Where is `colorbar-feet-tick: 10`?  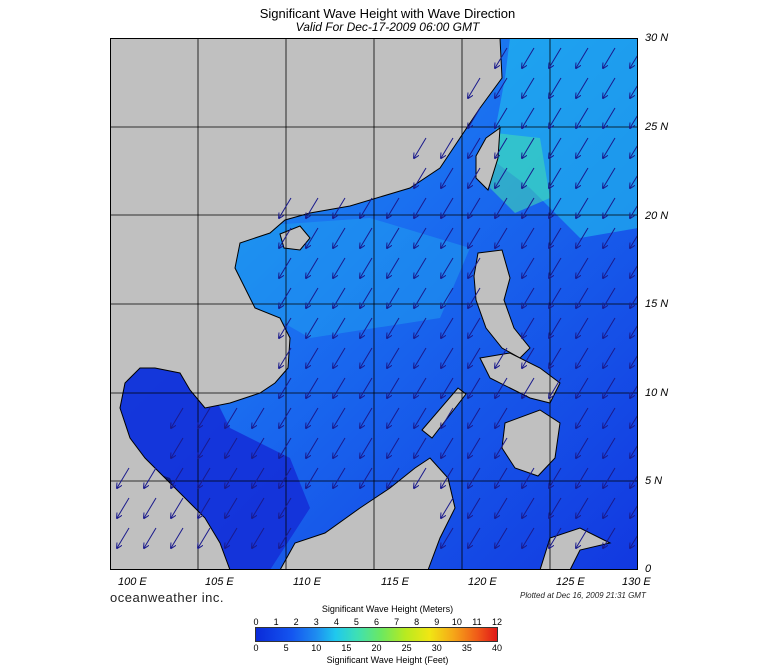
colorbar-feet-tick: 10 is located at coordinates (316, 648).